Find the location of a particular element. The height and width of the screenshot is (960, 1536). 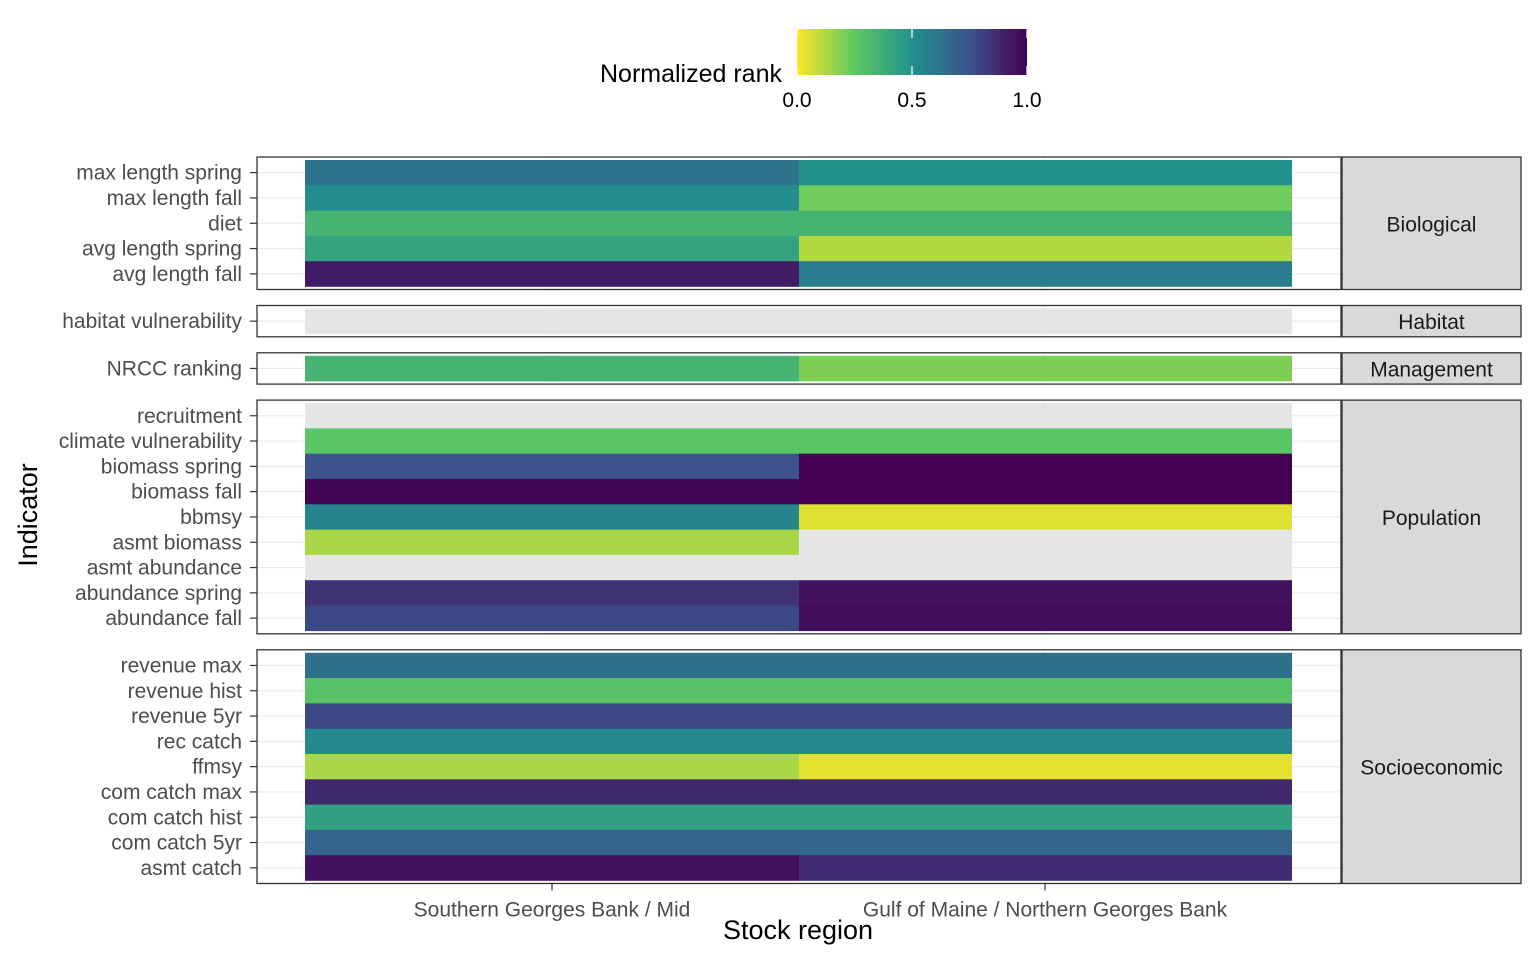

y-tick-label: revenue hist is located at coordinates (185, 691).